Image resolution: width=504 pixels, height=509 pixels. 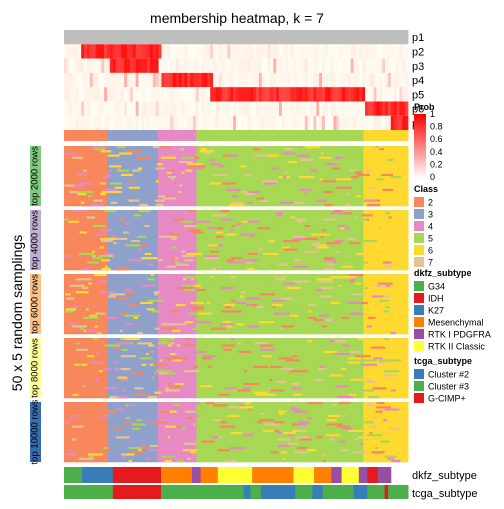 I want to click on membership-row-label: p1, so click(x=418, y=38).